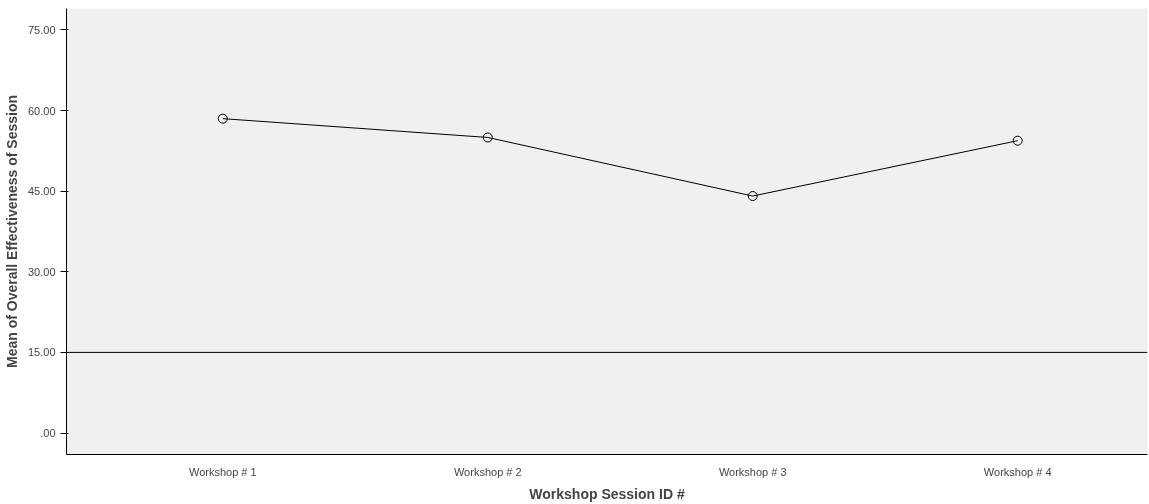  What do you see at coordinates (752, 471) in the screenshot?
I see `x-tick-label: Workshop # 3` at bounding box center [752, 471].